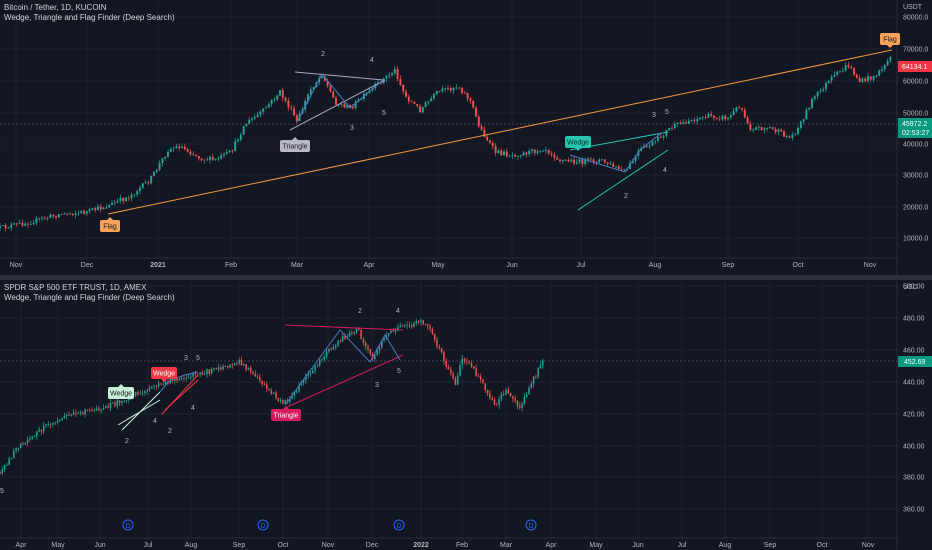  Describe the element at coordinates (915, 18) in the screenshot. I see `y-tick-label: 80000.0` at that location.